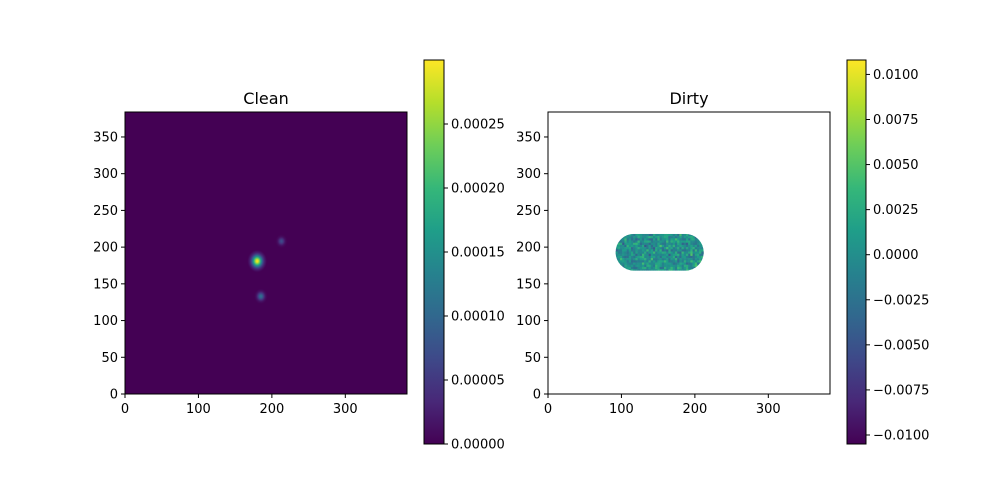 This screenshot has width=1000, height=500. I want to click on colorbar-tick-label: −0.0075, so click(901, 390).